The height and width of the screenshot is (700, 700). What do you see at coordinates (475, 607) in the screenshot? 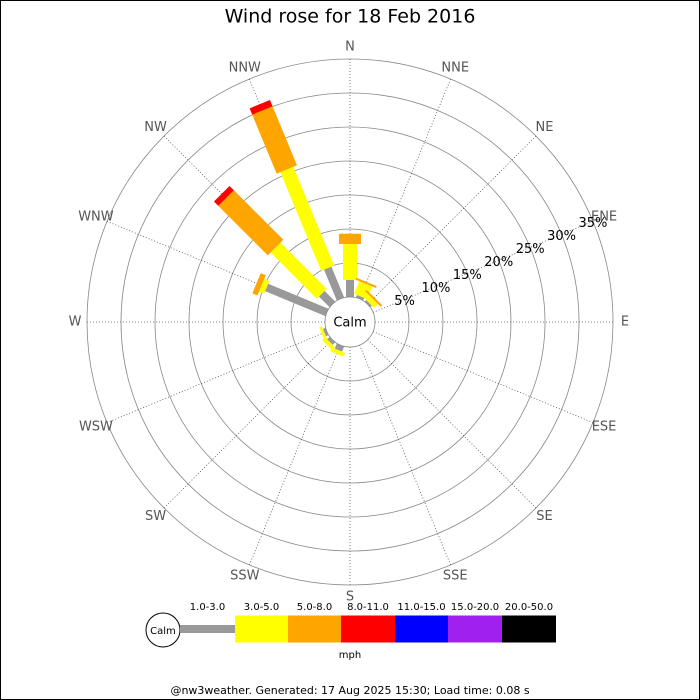
I see `legend-label: 15.0-20.0` at bounding box center [475, 607].